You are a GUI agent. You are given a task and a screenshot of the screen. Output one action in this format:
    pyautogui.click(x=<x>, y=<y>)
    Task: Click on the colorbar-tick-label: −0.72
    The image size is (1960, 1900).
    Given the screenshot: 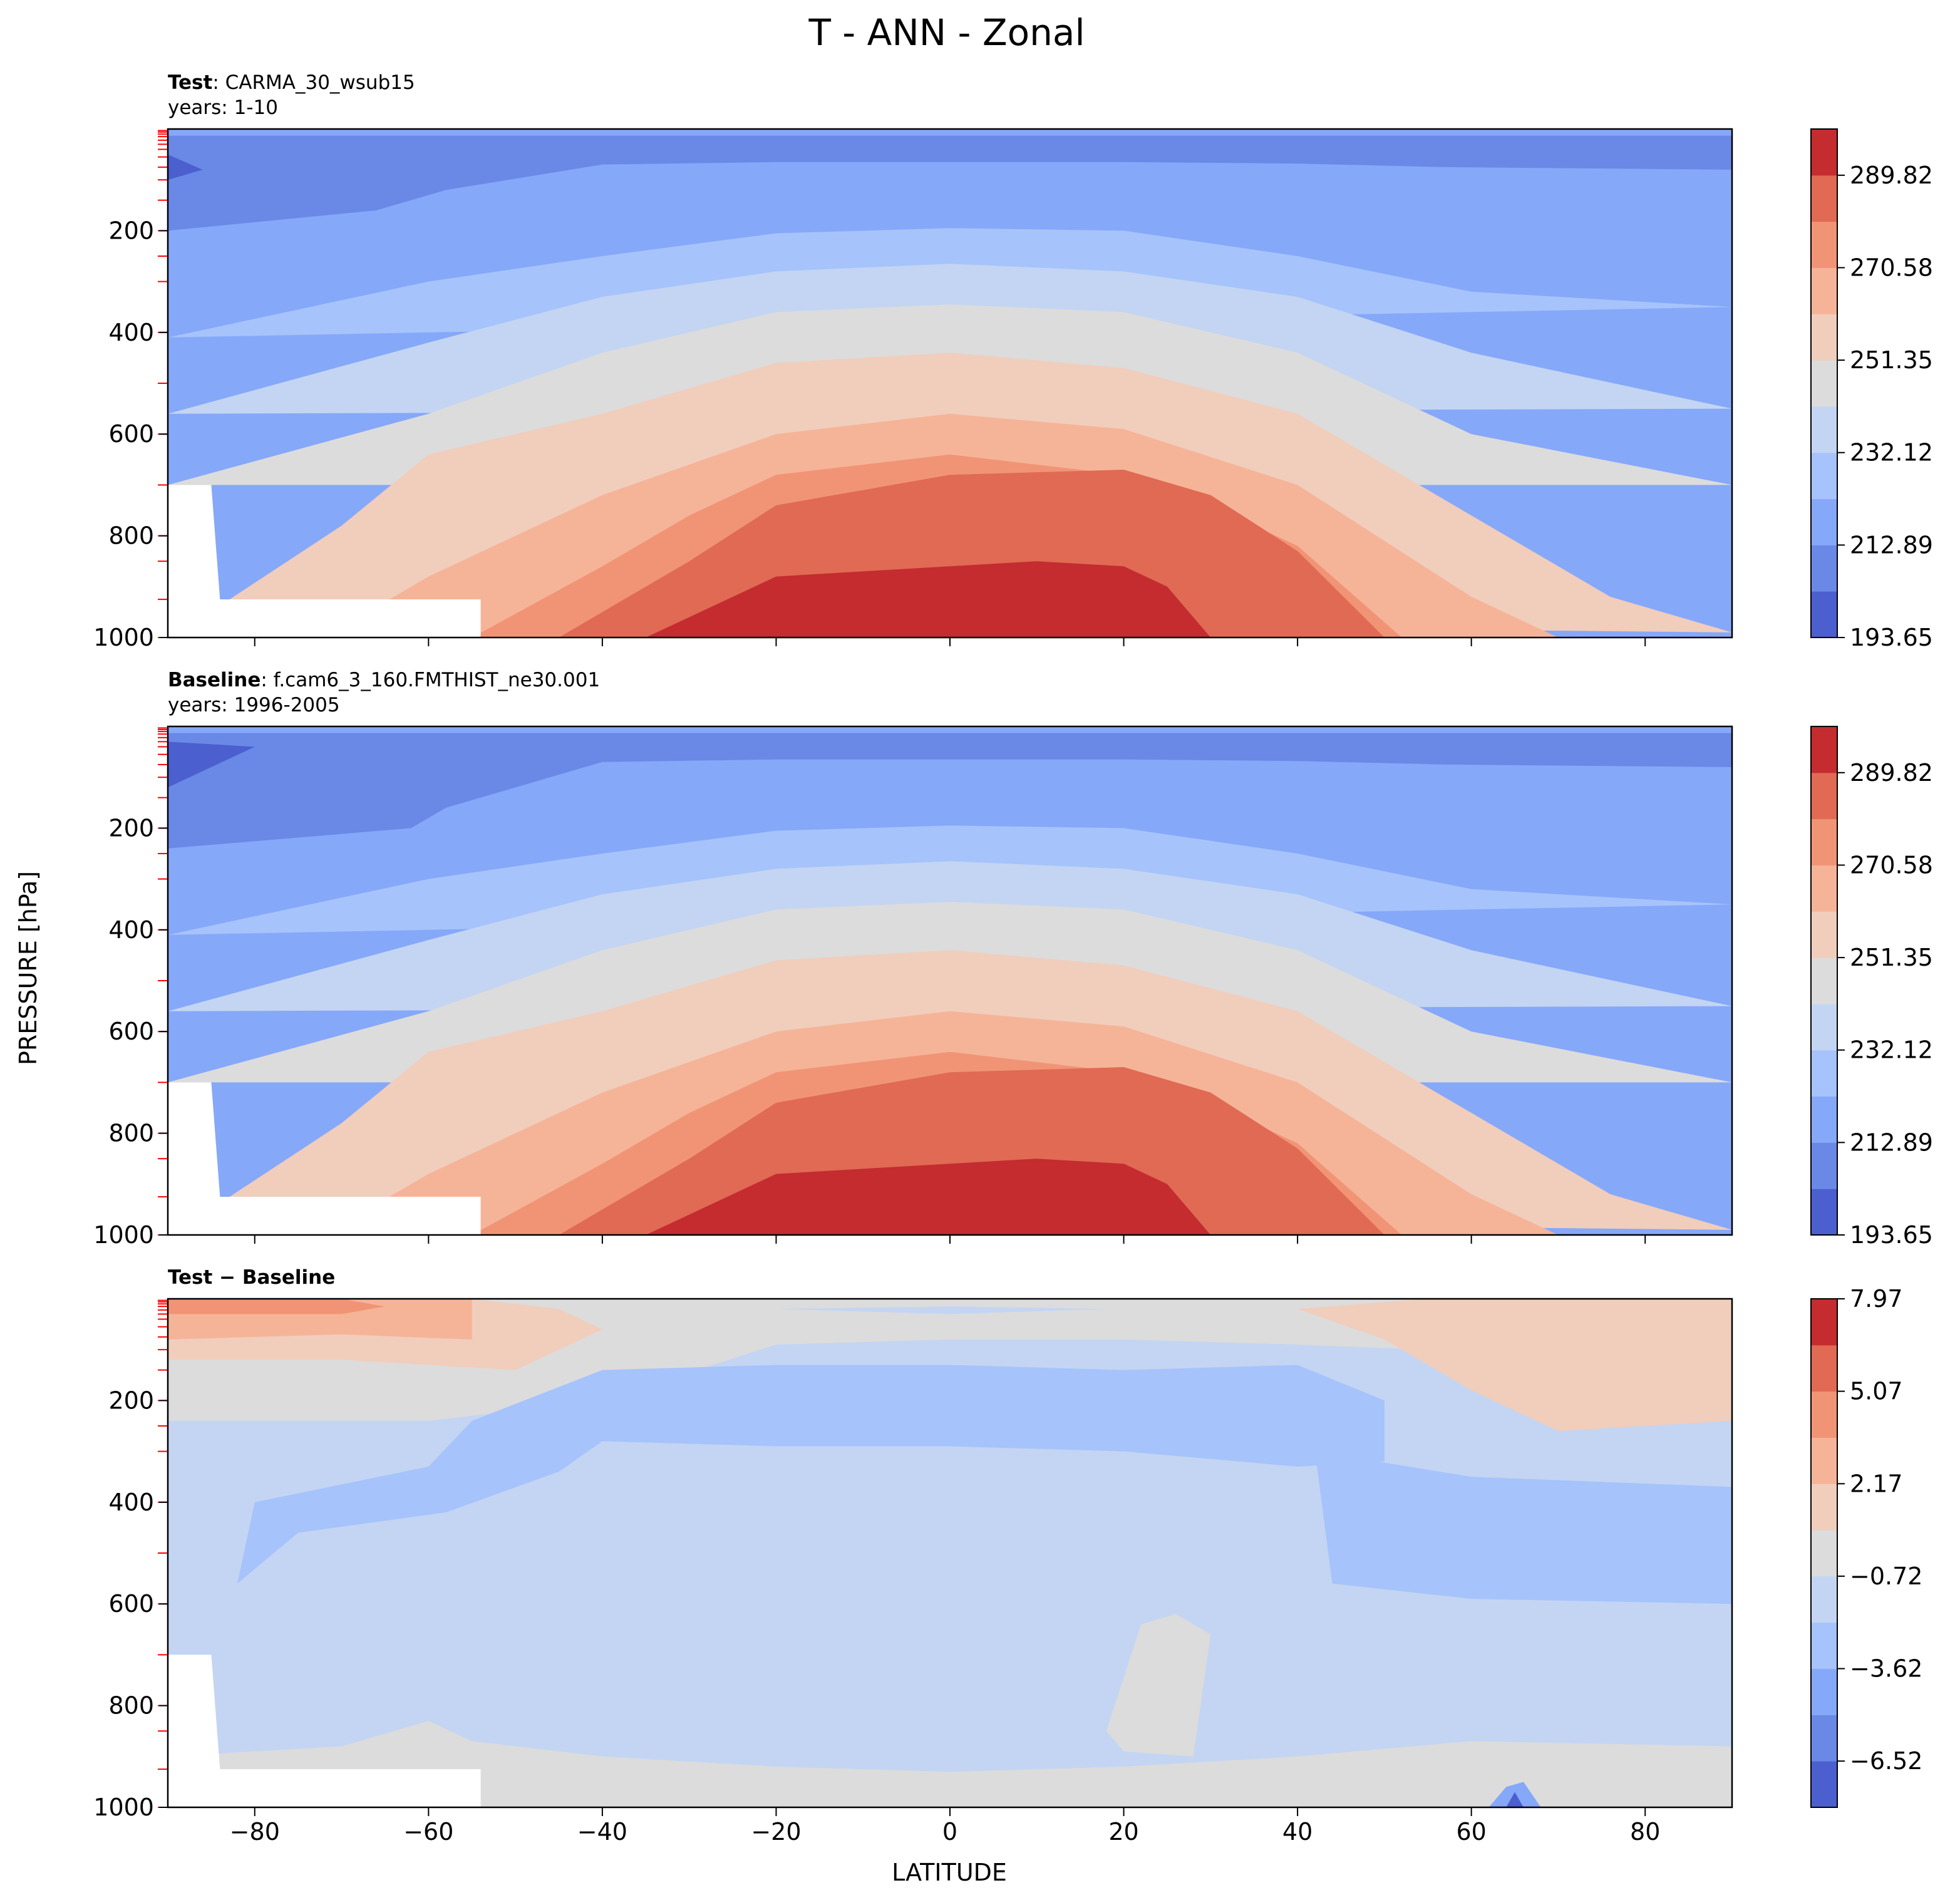 What is the action you would take?
    pyautogui.click(x=1886, y=1576)
    